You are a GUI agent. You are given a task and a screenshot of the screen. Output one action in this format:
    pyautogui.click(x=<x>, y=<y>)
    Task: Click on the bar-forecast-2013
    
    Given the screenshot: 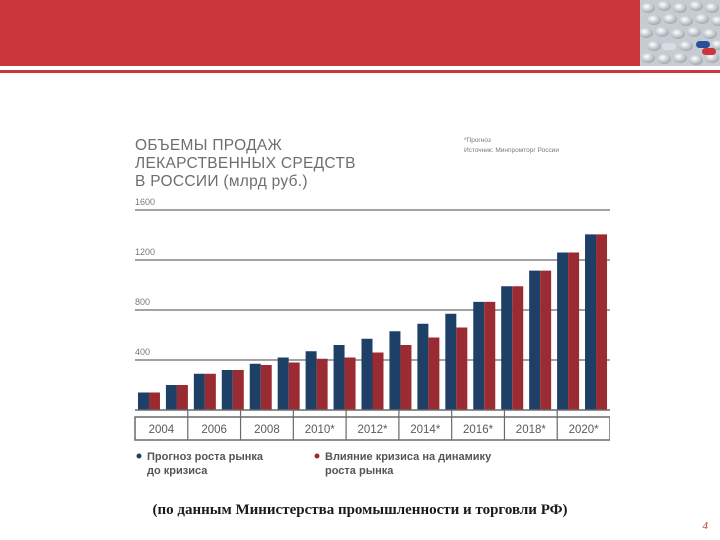 What is the action you would take?
    pyautogui.click(x=395, y=370)
    